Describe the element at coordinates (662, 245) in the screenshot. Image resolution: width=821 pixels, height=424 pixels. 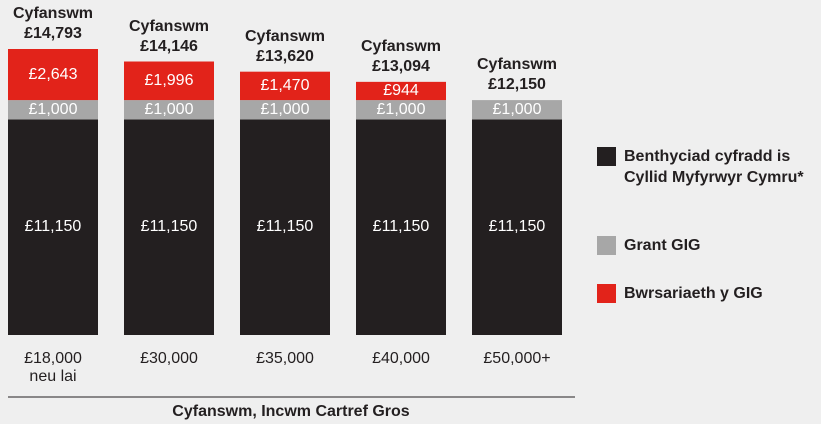
I see `legend-label: Grant GIG` at that location.